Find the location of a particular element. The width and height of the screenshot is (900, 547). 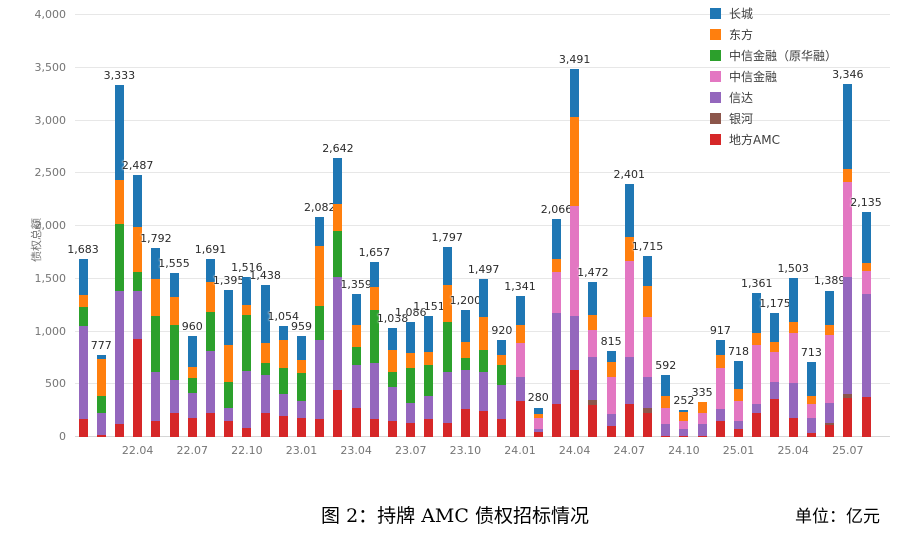

x-tick-label: 25.01 is located at coordinates (738, 450).